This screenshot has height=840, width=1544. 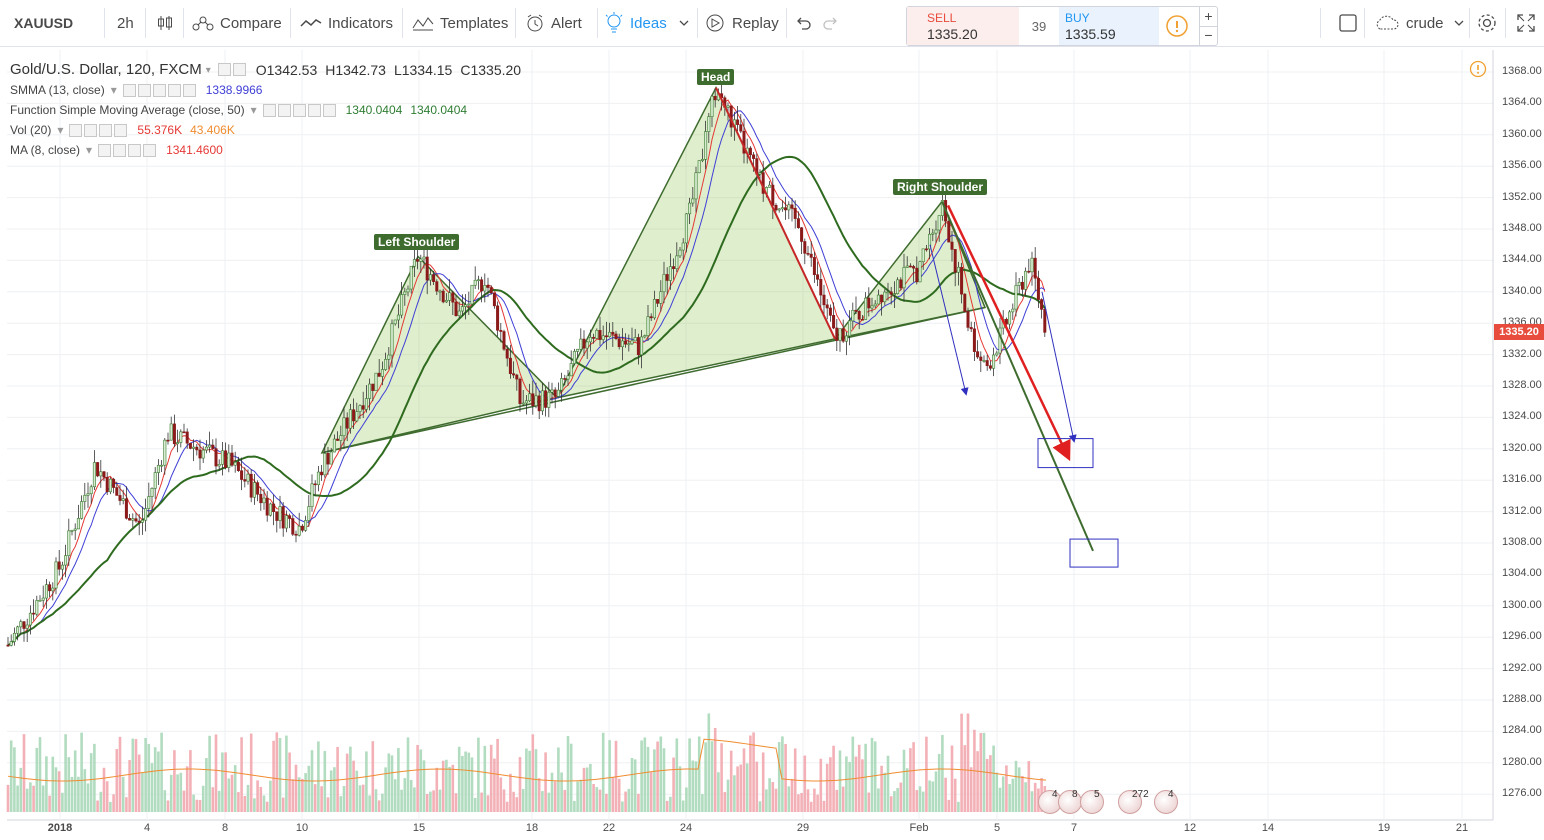 I want to click on redo-button, so click(x=834, y=23).